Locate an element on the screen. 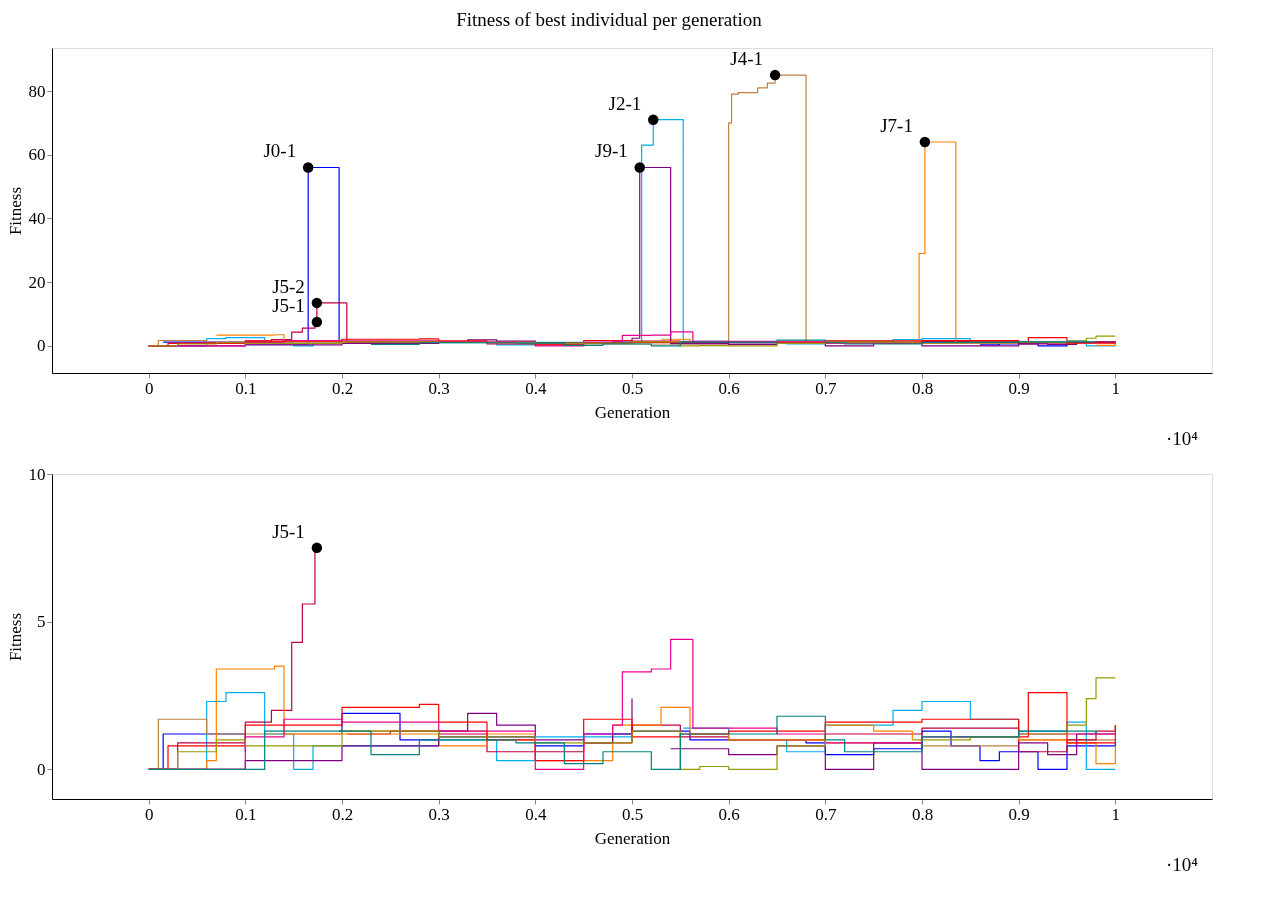  annotation: J0-1 is located at coordinates (280, 151).